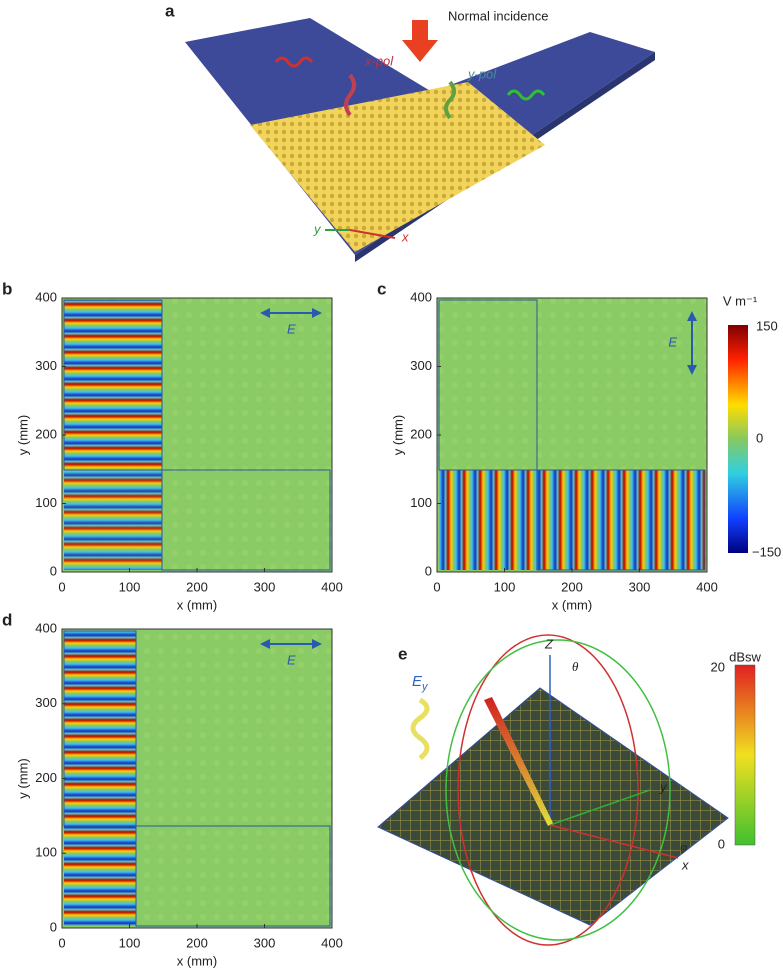  I want to click on angle-label: φ, so click(683, 846).